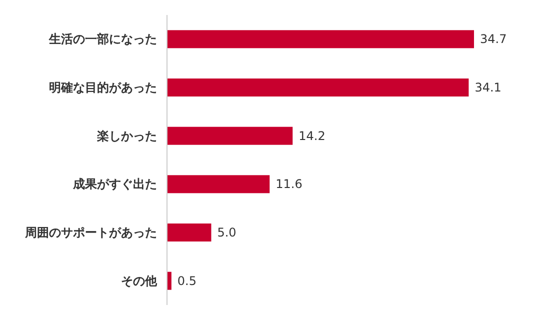 The height and width of the screenshot is (321, 536). I want to click on data-label: 5.0, so click(226, 233).